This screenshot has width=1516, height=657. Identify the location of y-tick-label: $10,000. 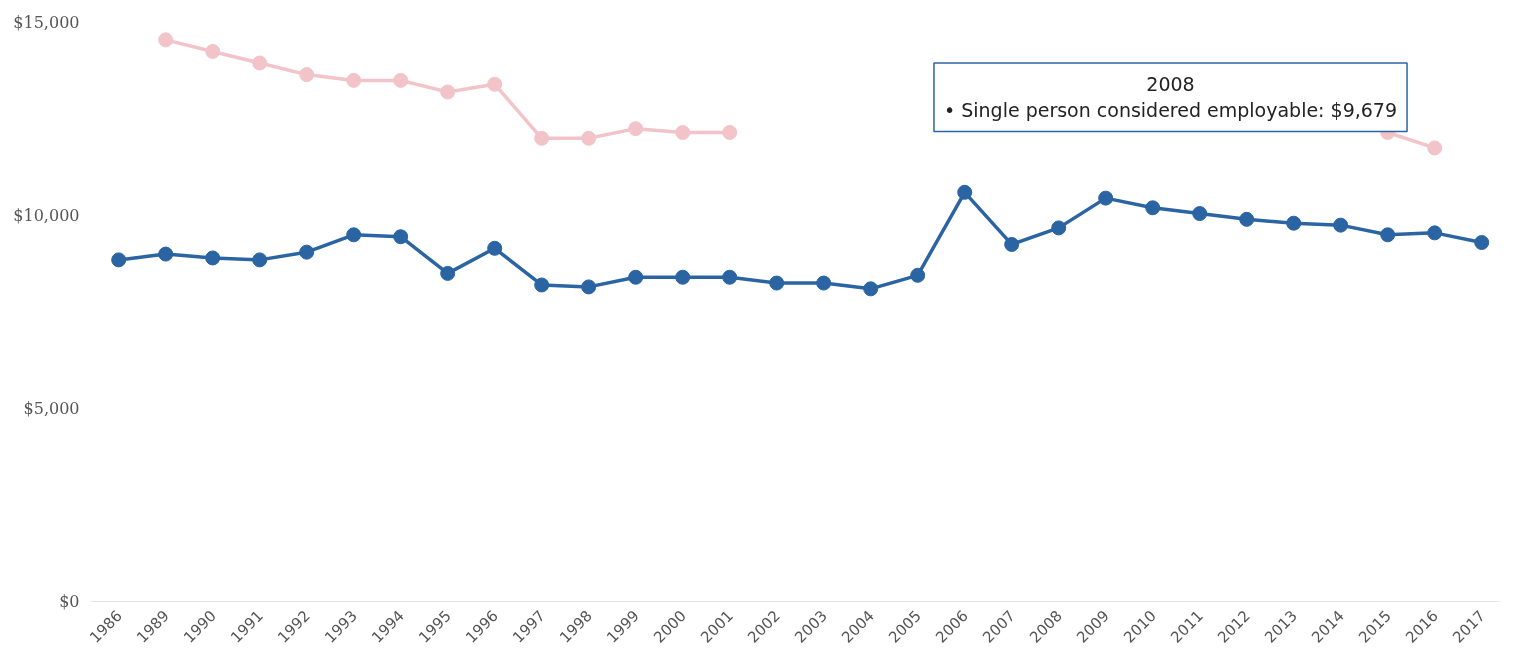
(46, 215).